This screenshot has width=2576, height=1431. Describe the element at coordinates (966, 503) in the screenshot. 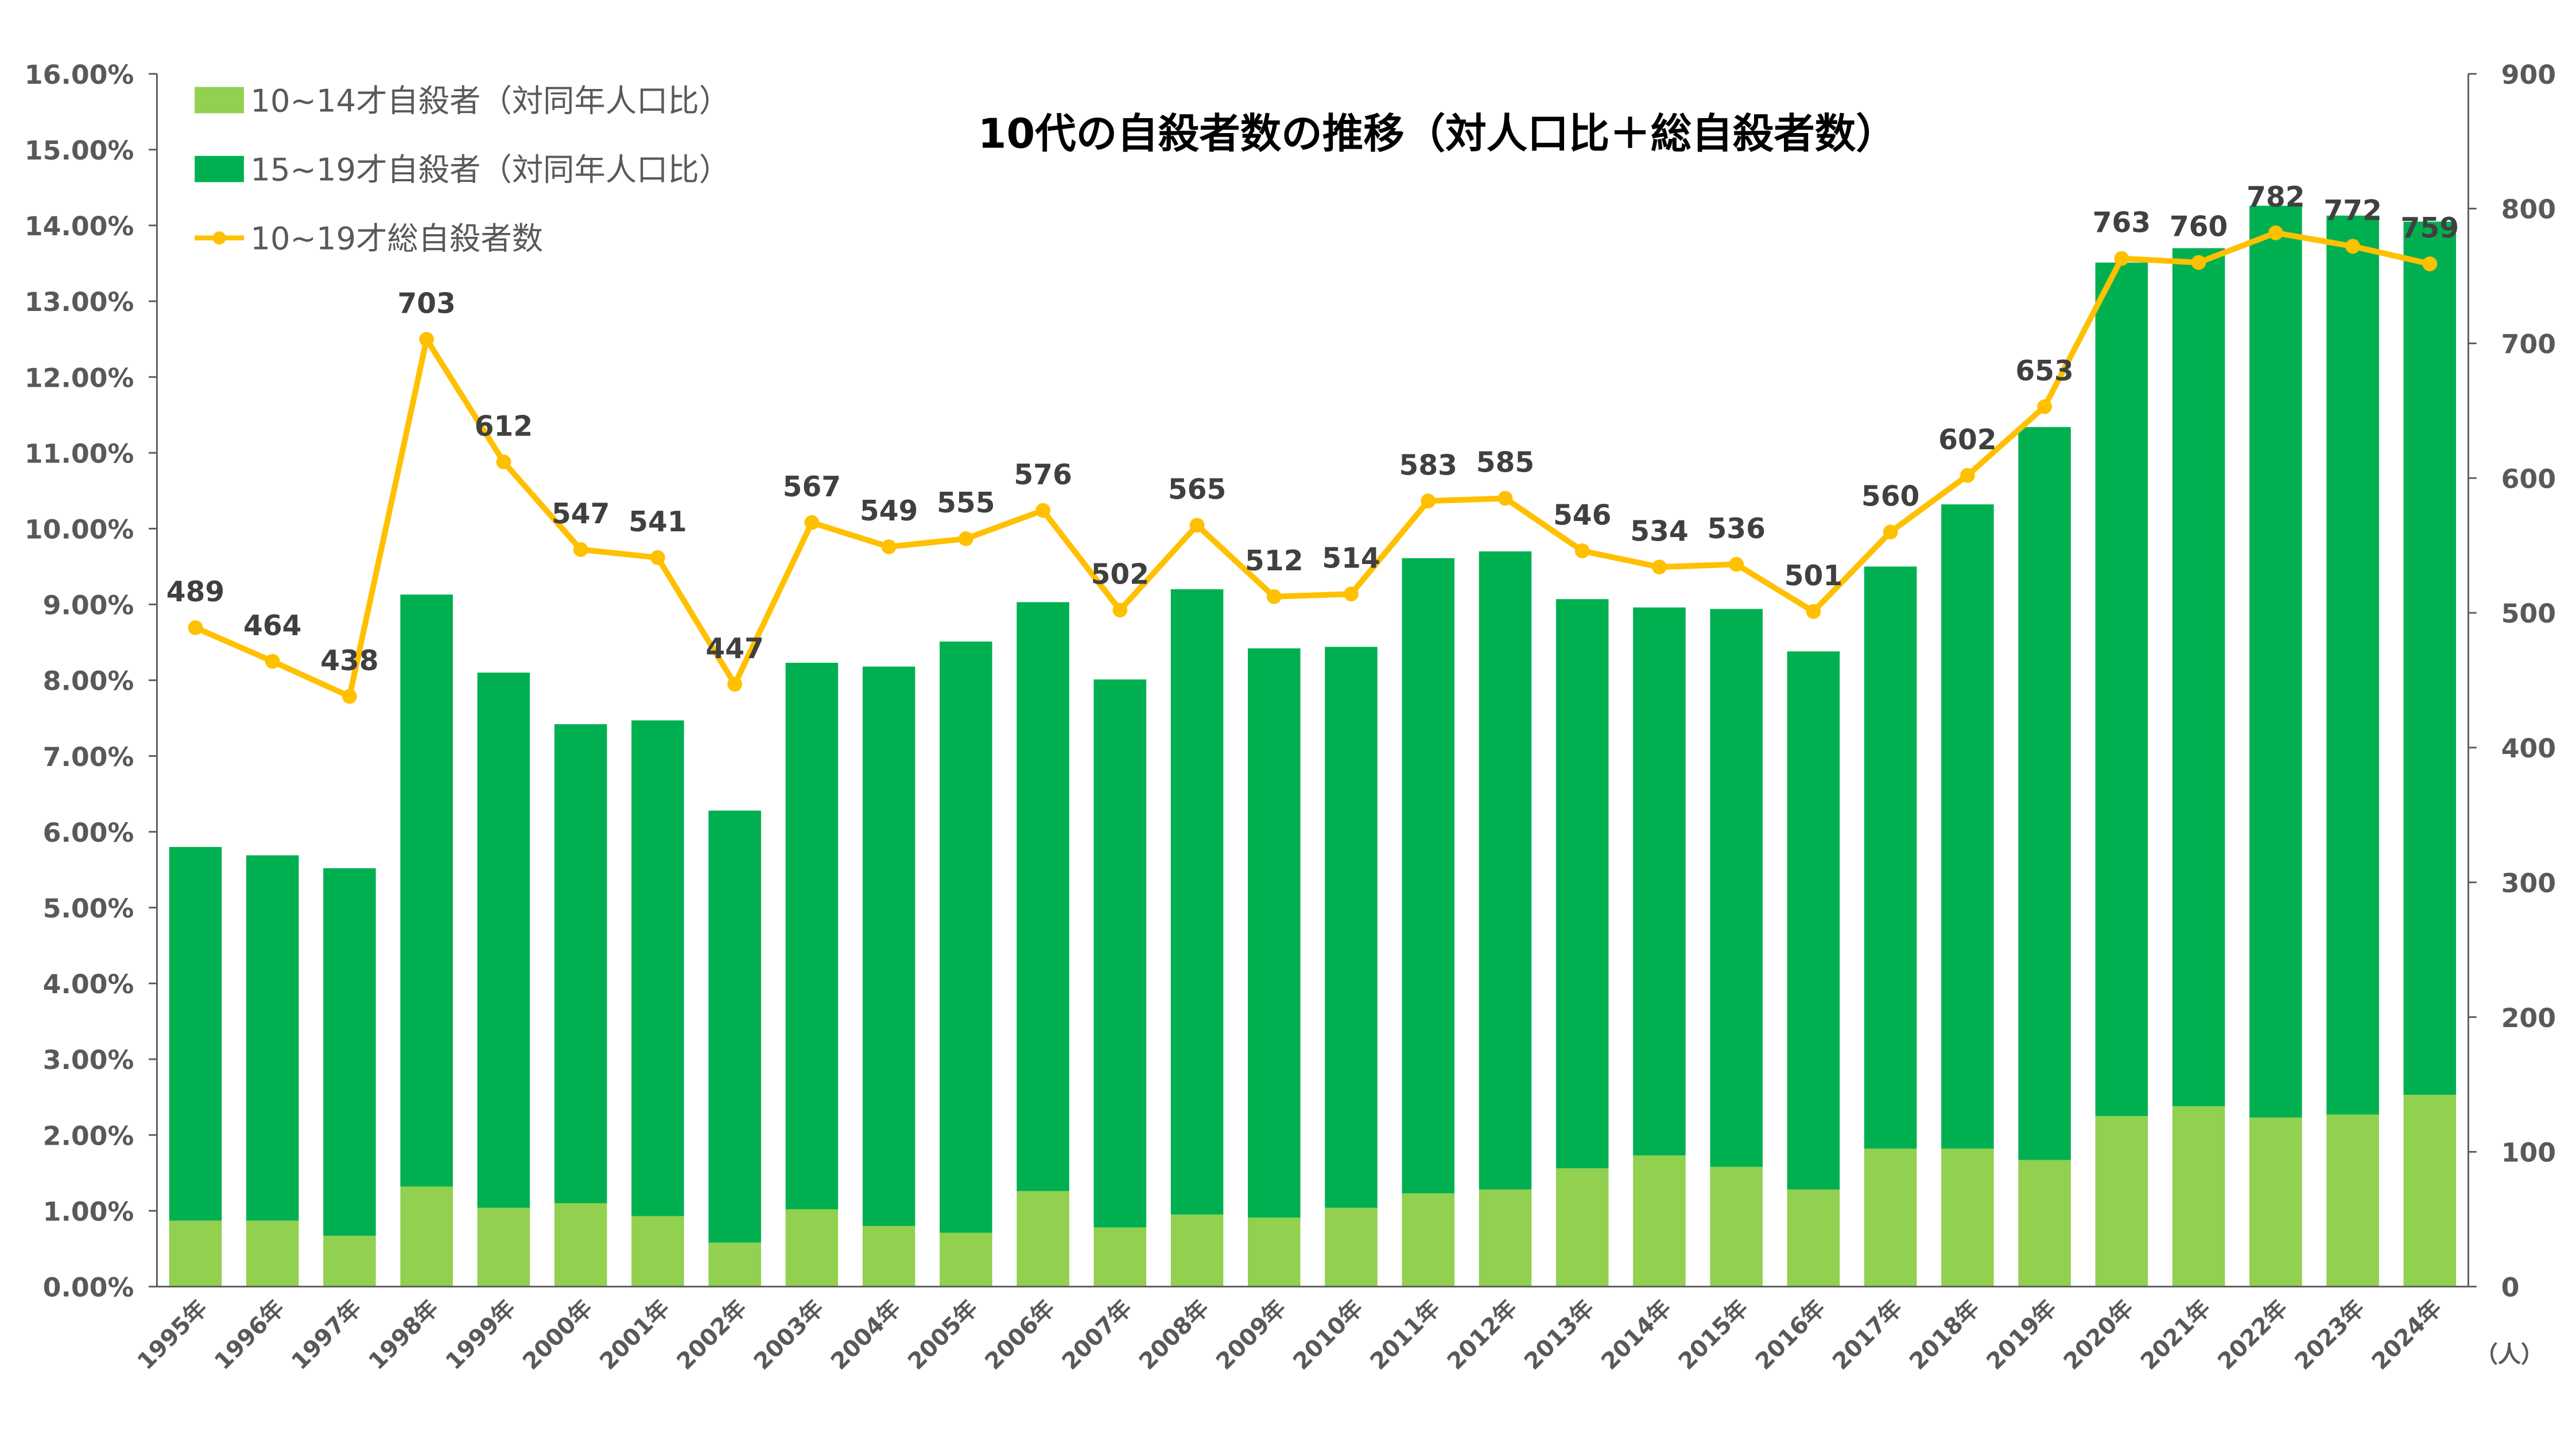

I see `data-label: 555` at that location.